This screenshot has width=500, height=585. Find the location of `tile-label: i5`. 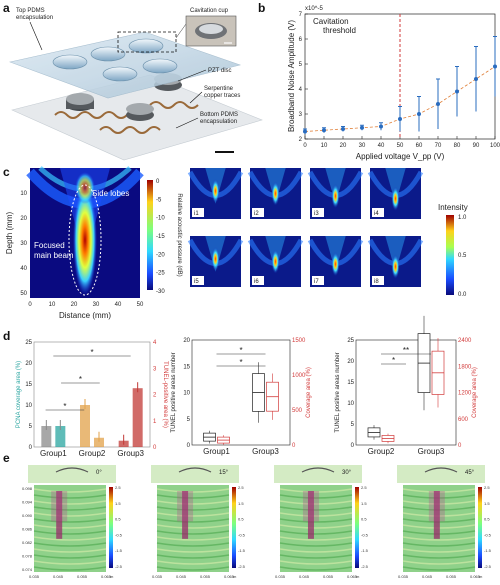

tile-label: i5 is located at coordinates (196, 282).